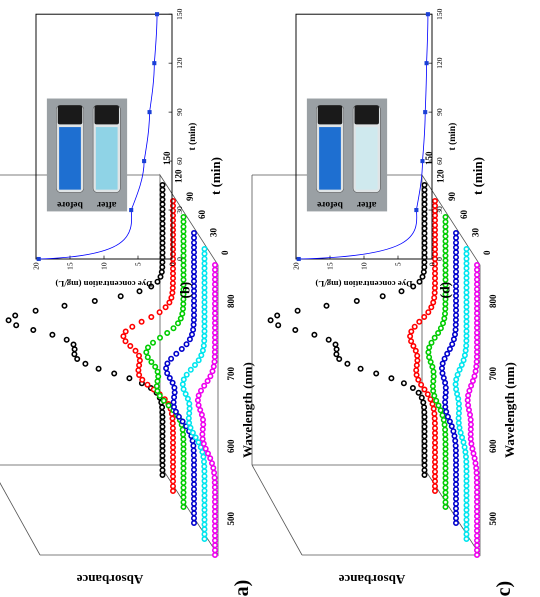 The height and width of the screenshot is (597, 540). I want to click on t-tick-3: 90, so click(190, 197).